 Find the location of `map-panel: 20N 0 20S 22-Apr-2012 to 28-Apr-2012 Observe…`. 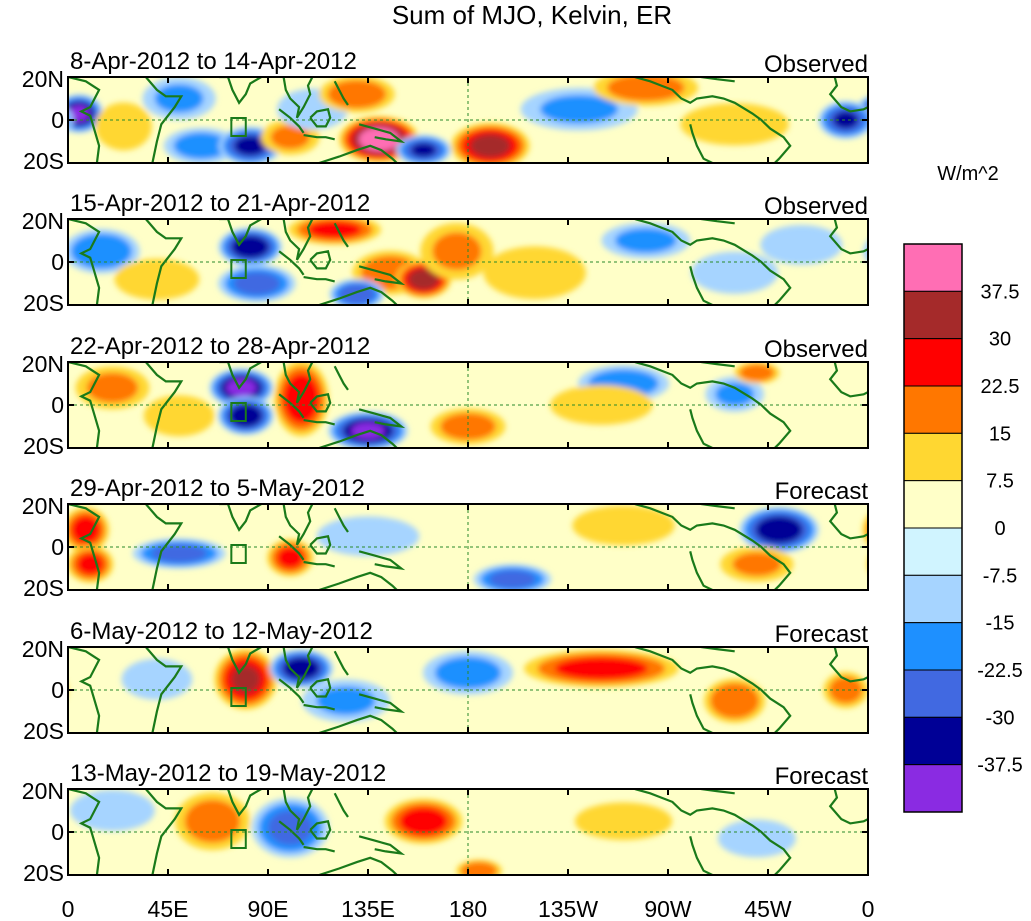

map-panel: 20N 0 20S 22-Apr-2012 to 28-Apr-2012 Observe… is located at coordinates (445, 396).